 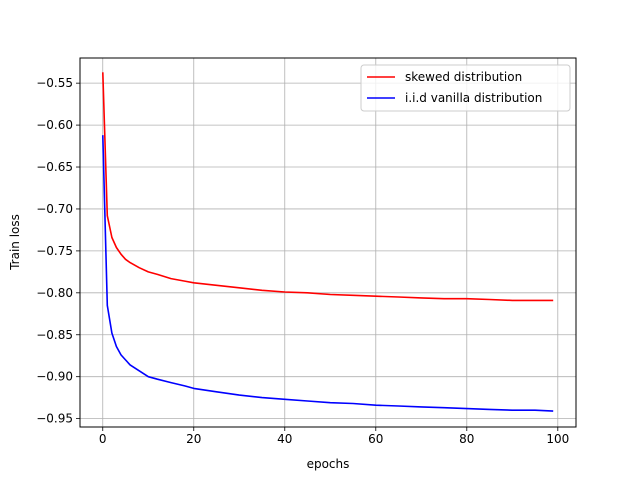 What do you see at coordinates (103, 439) in the screenshot?
I see `x-tick-label: 0` at bounding box center [103, 439].